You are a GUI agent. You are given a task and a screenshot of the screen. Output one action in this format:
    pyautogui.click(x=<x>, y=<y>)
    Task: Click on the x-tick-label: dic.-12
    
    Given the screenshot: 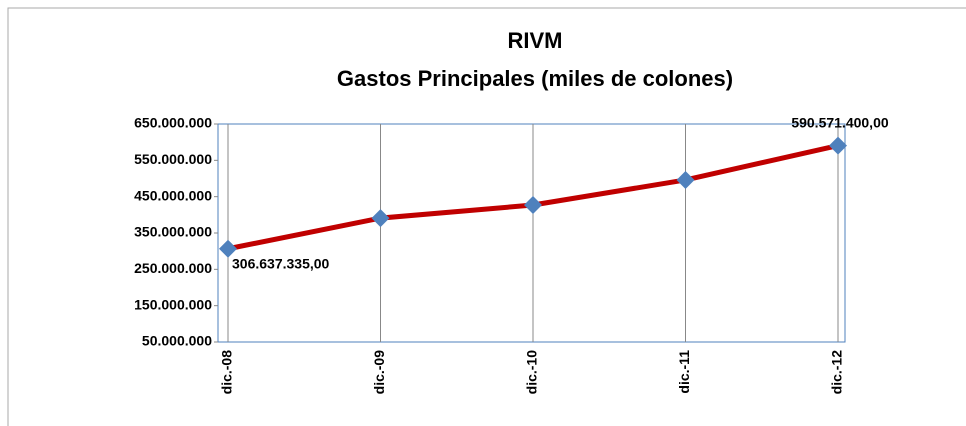 What is the action you would take?
    pyautogui.click(x=837, y=372)
    